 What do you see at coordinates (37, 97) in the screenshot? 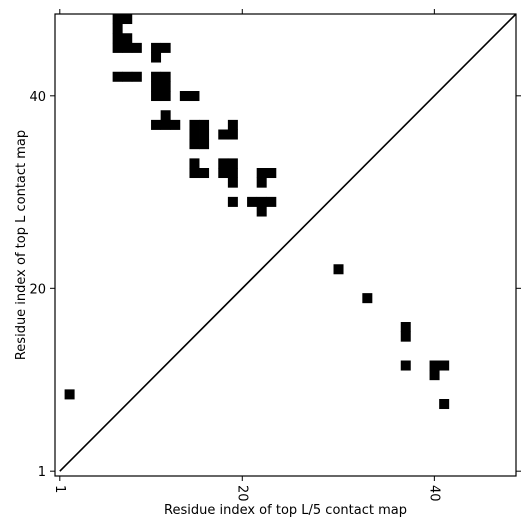
I see `y-tick-label: 40` at bounding box center [37, 97].